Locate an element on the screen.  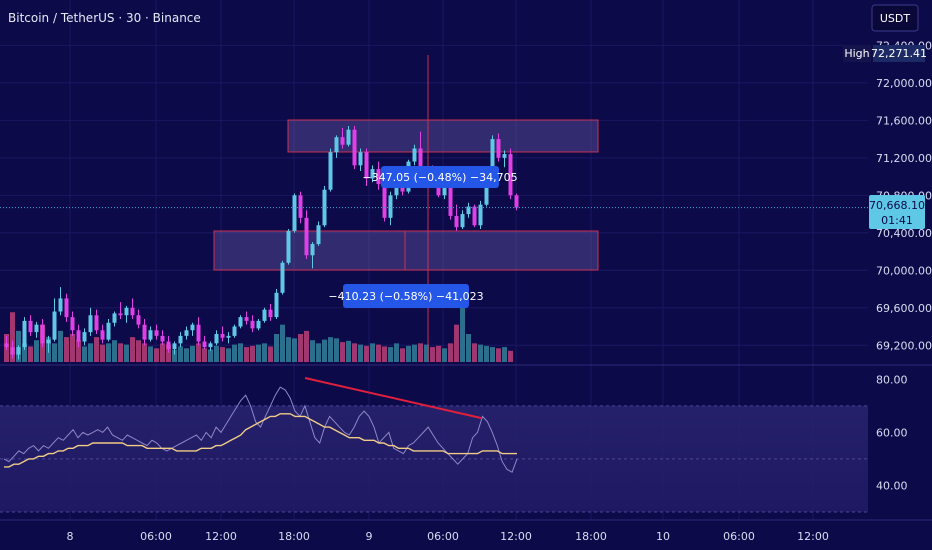
price-tick-label: 69,600.00 is located at coordinates (904, 308).